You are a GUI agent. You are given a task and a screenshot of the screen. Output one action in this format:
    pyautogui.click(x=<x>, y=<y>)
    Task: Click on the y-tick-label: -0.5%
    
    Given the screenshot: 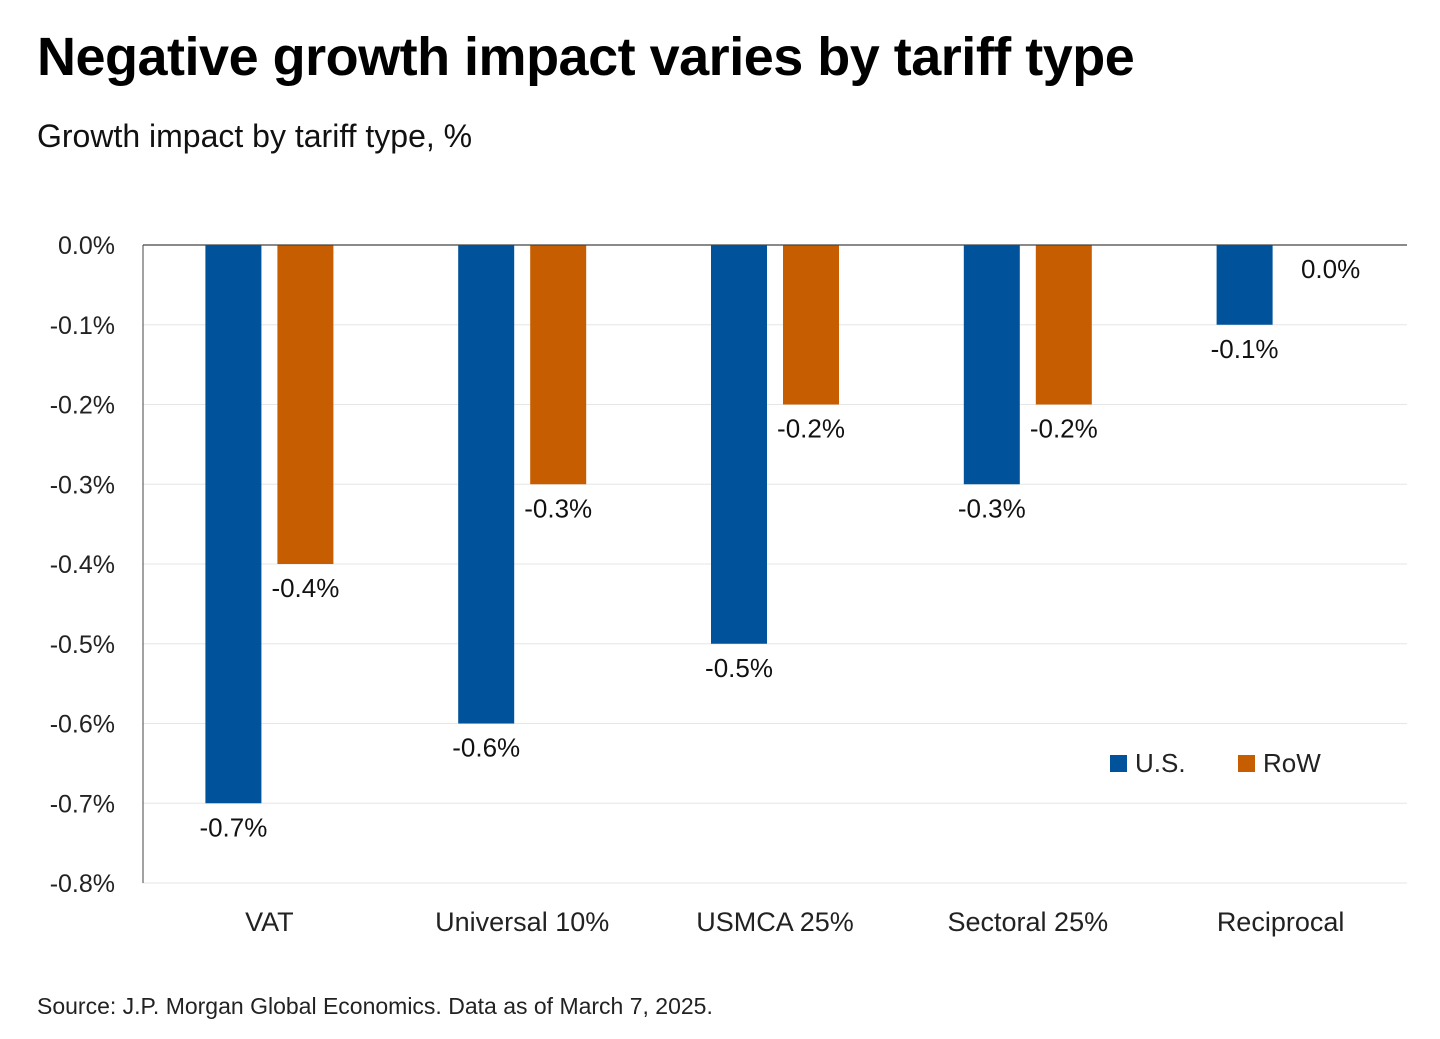 What is the action you would take?
    pyautogui.click(x=82, y=645)
    